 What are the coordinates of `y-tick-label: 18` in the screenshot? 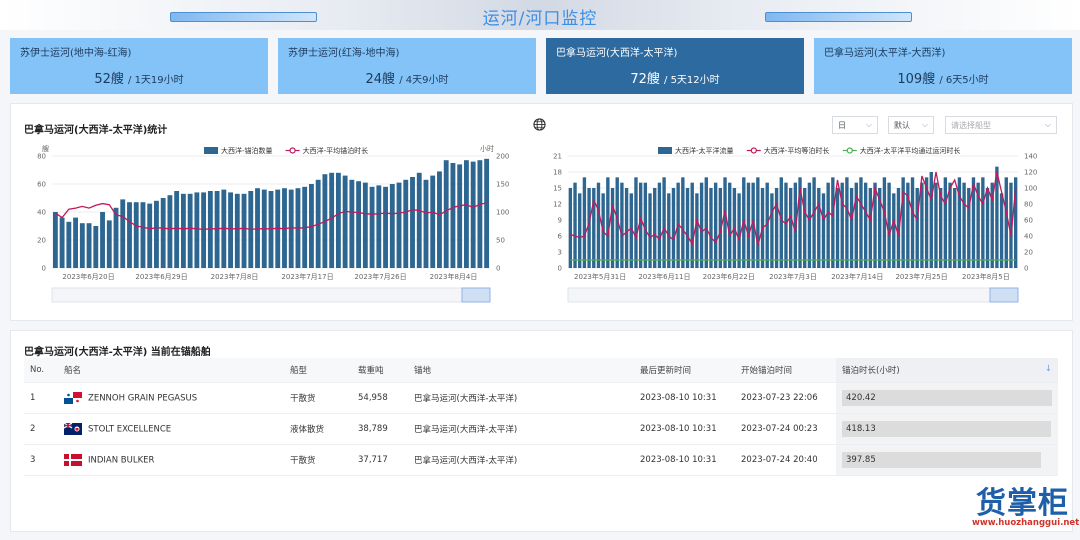 It's located at (557, 173).